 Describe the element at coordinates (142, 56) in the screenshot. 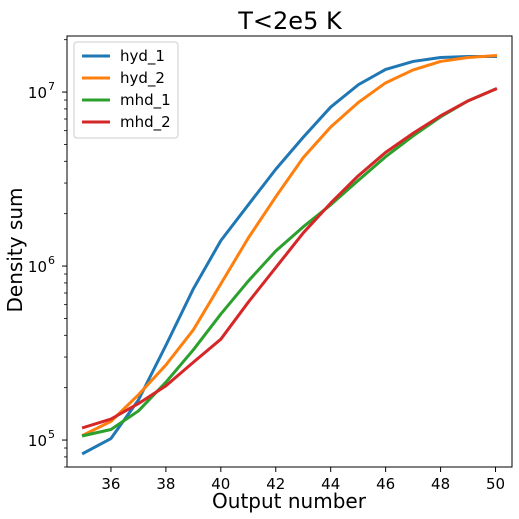

I see `legend-label-hyd_1: hyd_1` at that location.